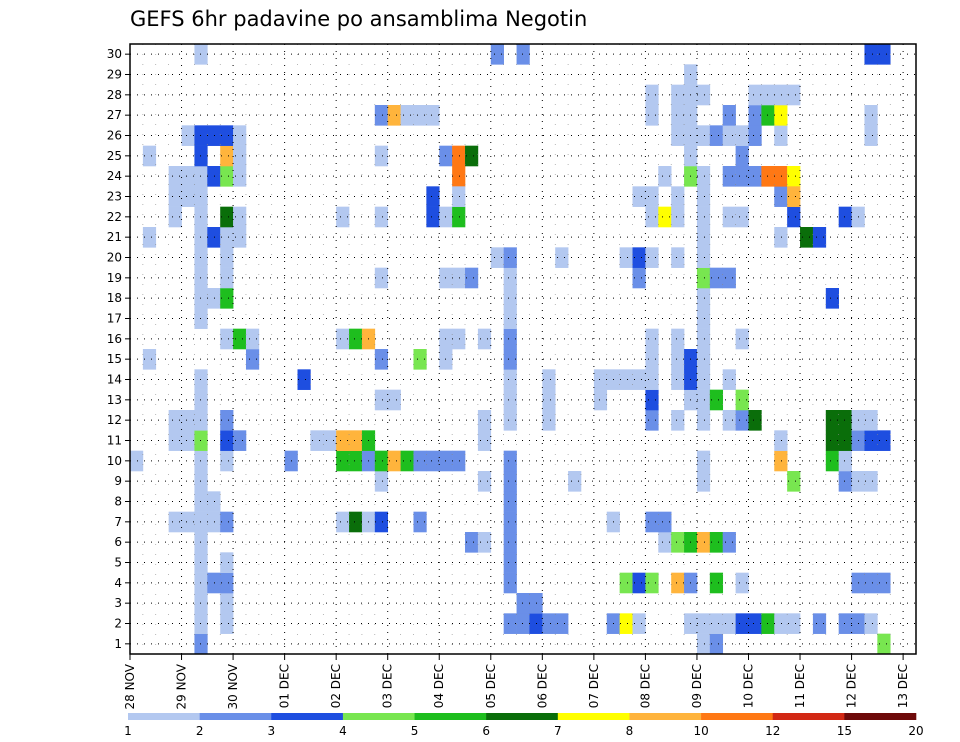  What do you see at coordinates (114, 278) in the screenshot?
I see `y-tick-label: 19` at bounding box center [114, 278].